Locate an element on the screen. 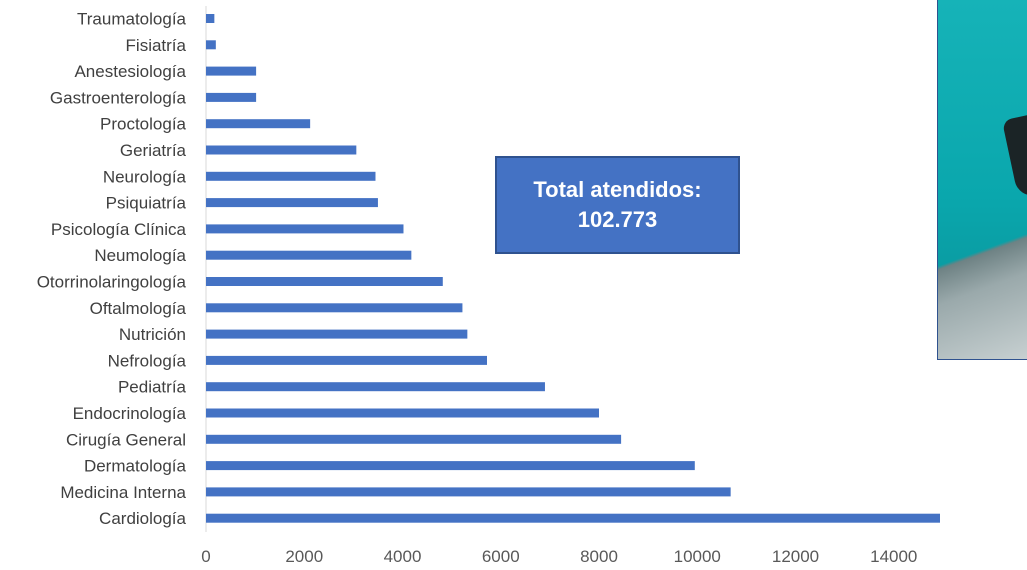 The height and width of the screenshot is (570, 1027). category-label: Traumatología is located at coordinates (132, 19).